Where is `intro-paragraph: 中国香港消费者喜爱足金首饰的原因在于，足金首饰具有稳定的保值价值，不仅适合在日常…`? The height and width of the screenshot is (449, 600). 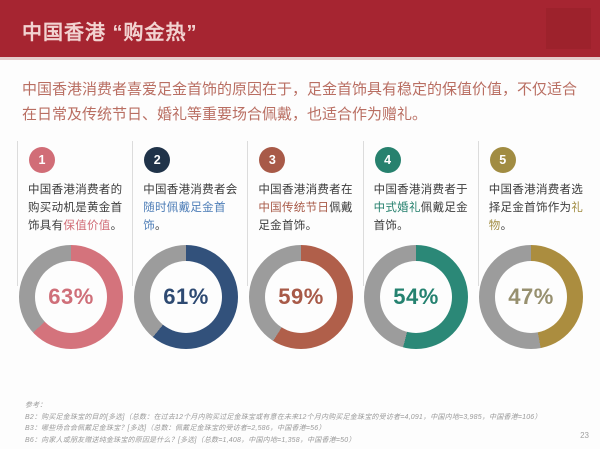
intro-paragraph: 中国香港消费者喜爱足金首饰的原因在于，足金首饰具有稳定的保值价值，不仅适合在日常… is located at coordinates (300, 102).